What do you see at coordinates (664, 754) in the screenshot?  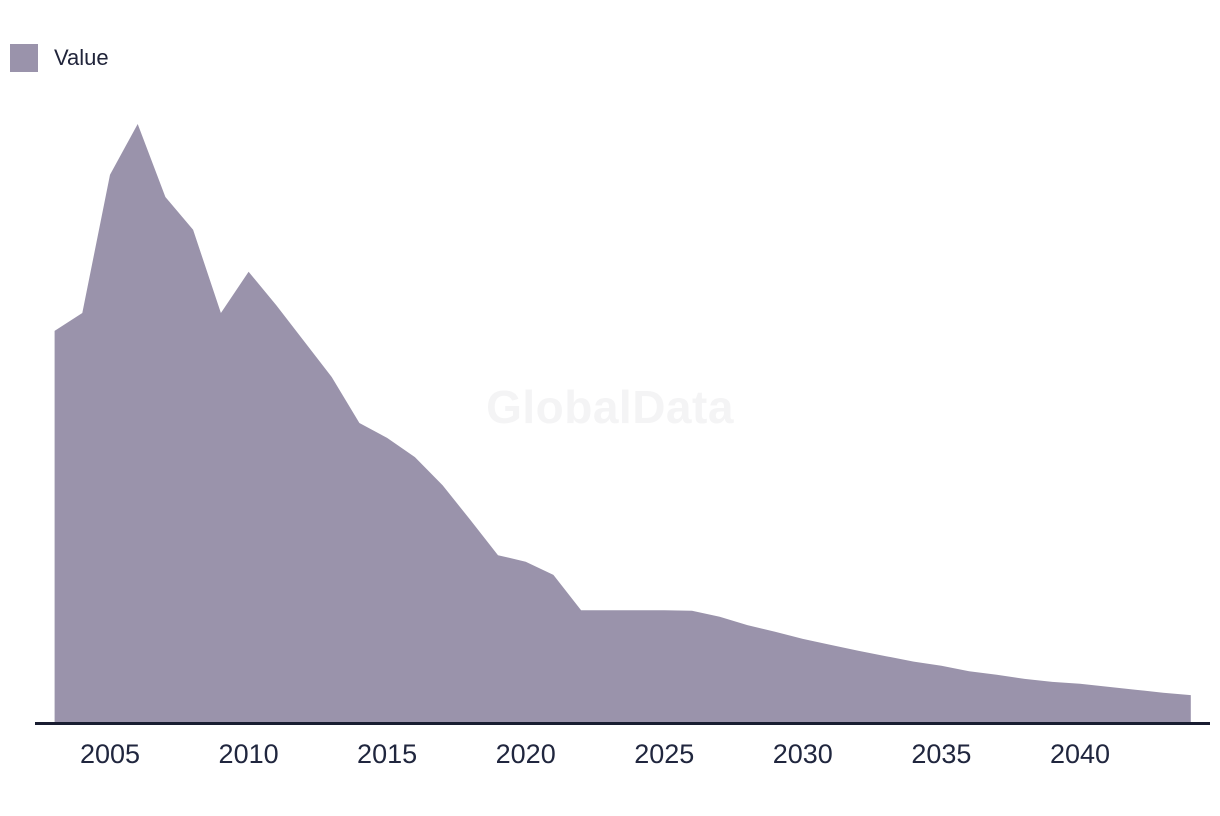 I see `x-tick-label: 2025` at bounding box center [664, 754].